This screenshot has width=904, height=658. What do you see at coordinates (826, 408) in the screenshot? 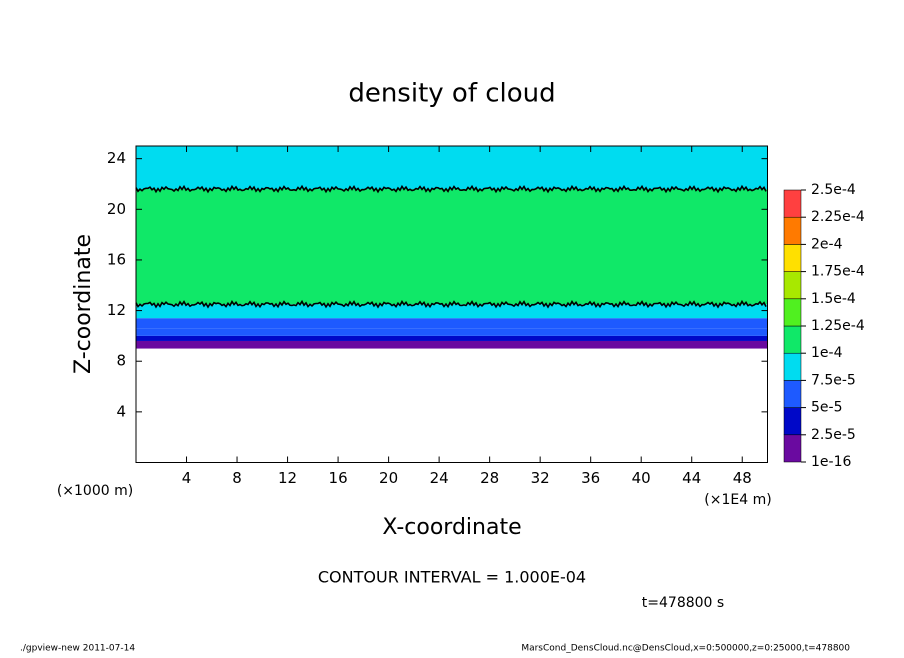
I see `colorbar-label: 5e-5` at bounding box center [826, 408].